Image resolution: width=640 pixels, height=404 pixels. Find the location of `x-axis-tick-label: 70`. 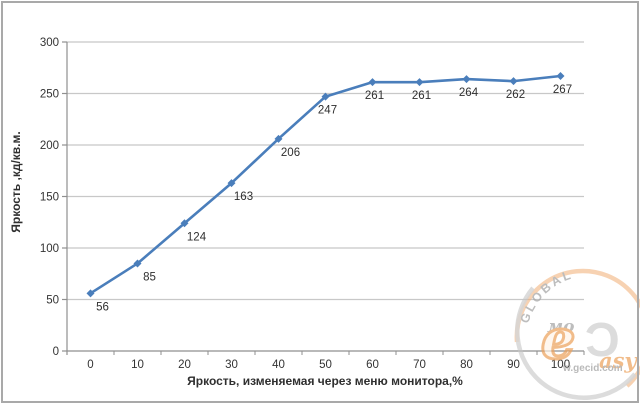

x-axis-tick-label: 70 is located at coordinates (419, 365).